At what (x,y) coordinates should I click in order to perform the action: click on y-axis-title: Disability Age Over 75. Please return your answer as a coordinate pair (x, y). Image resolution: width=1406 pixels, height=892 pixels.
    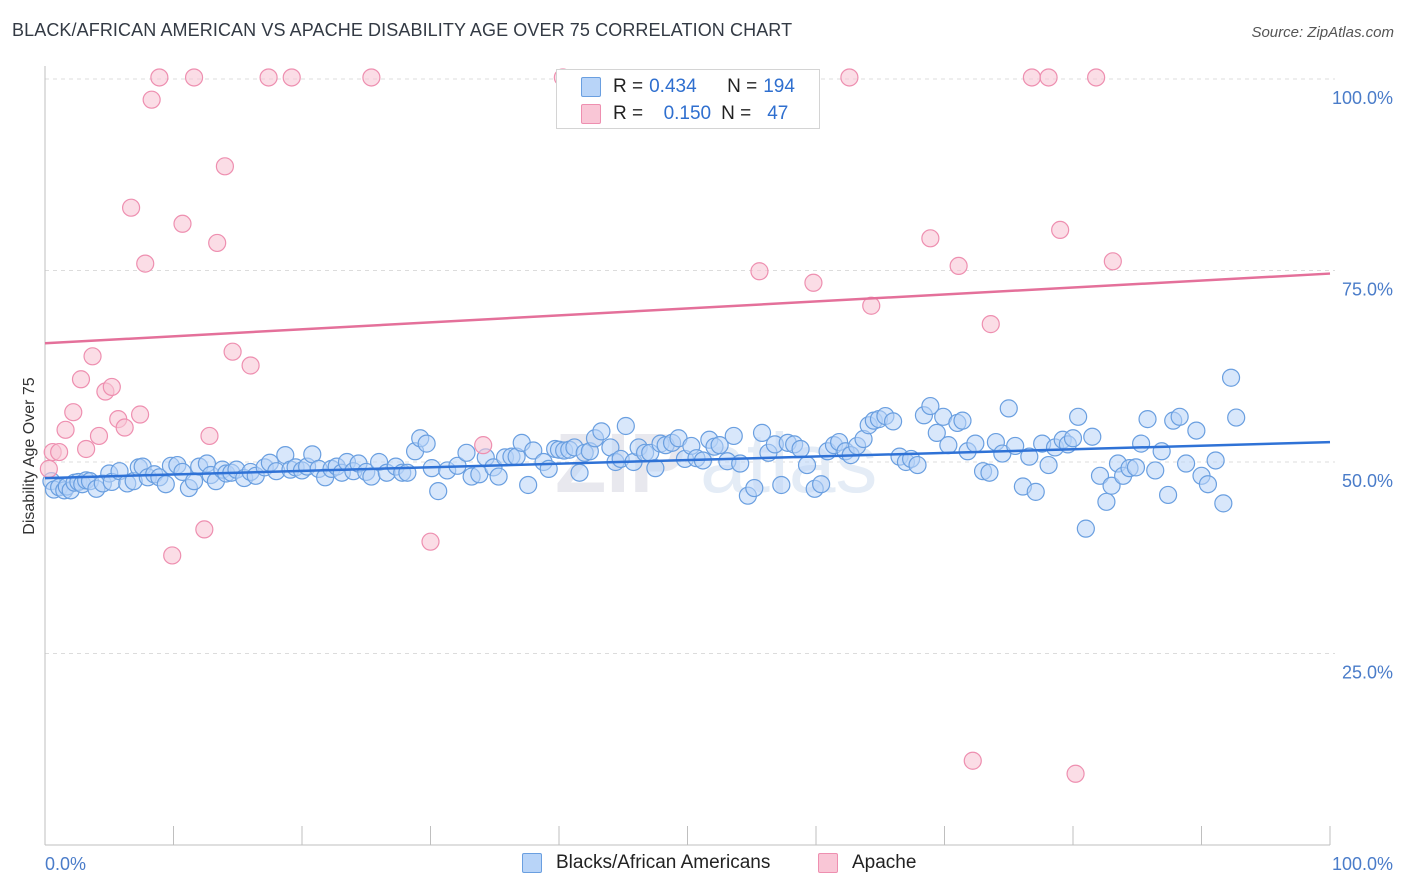
    Looking at the image, I should click on (29, 456).